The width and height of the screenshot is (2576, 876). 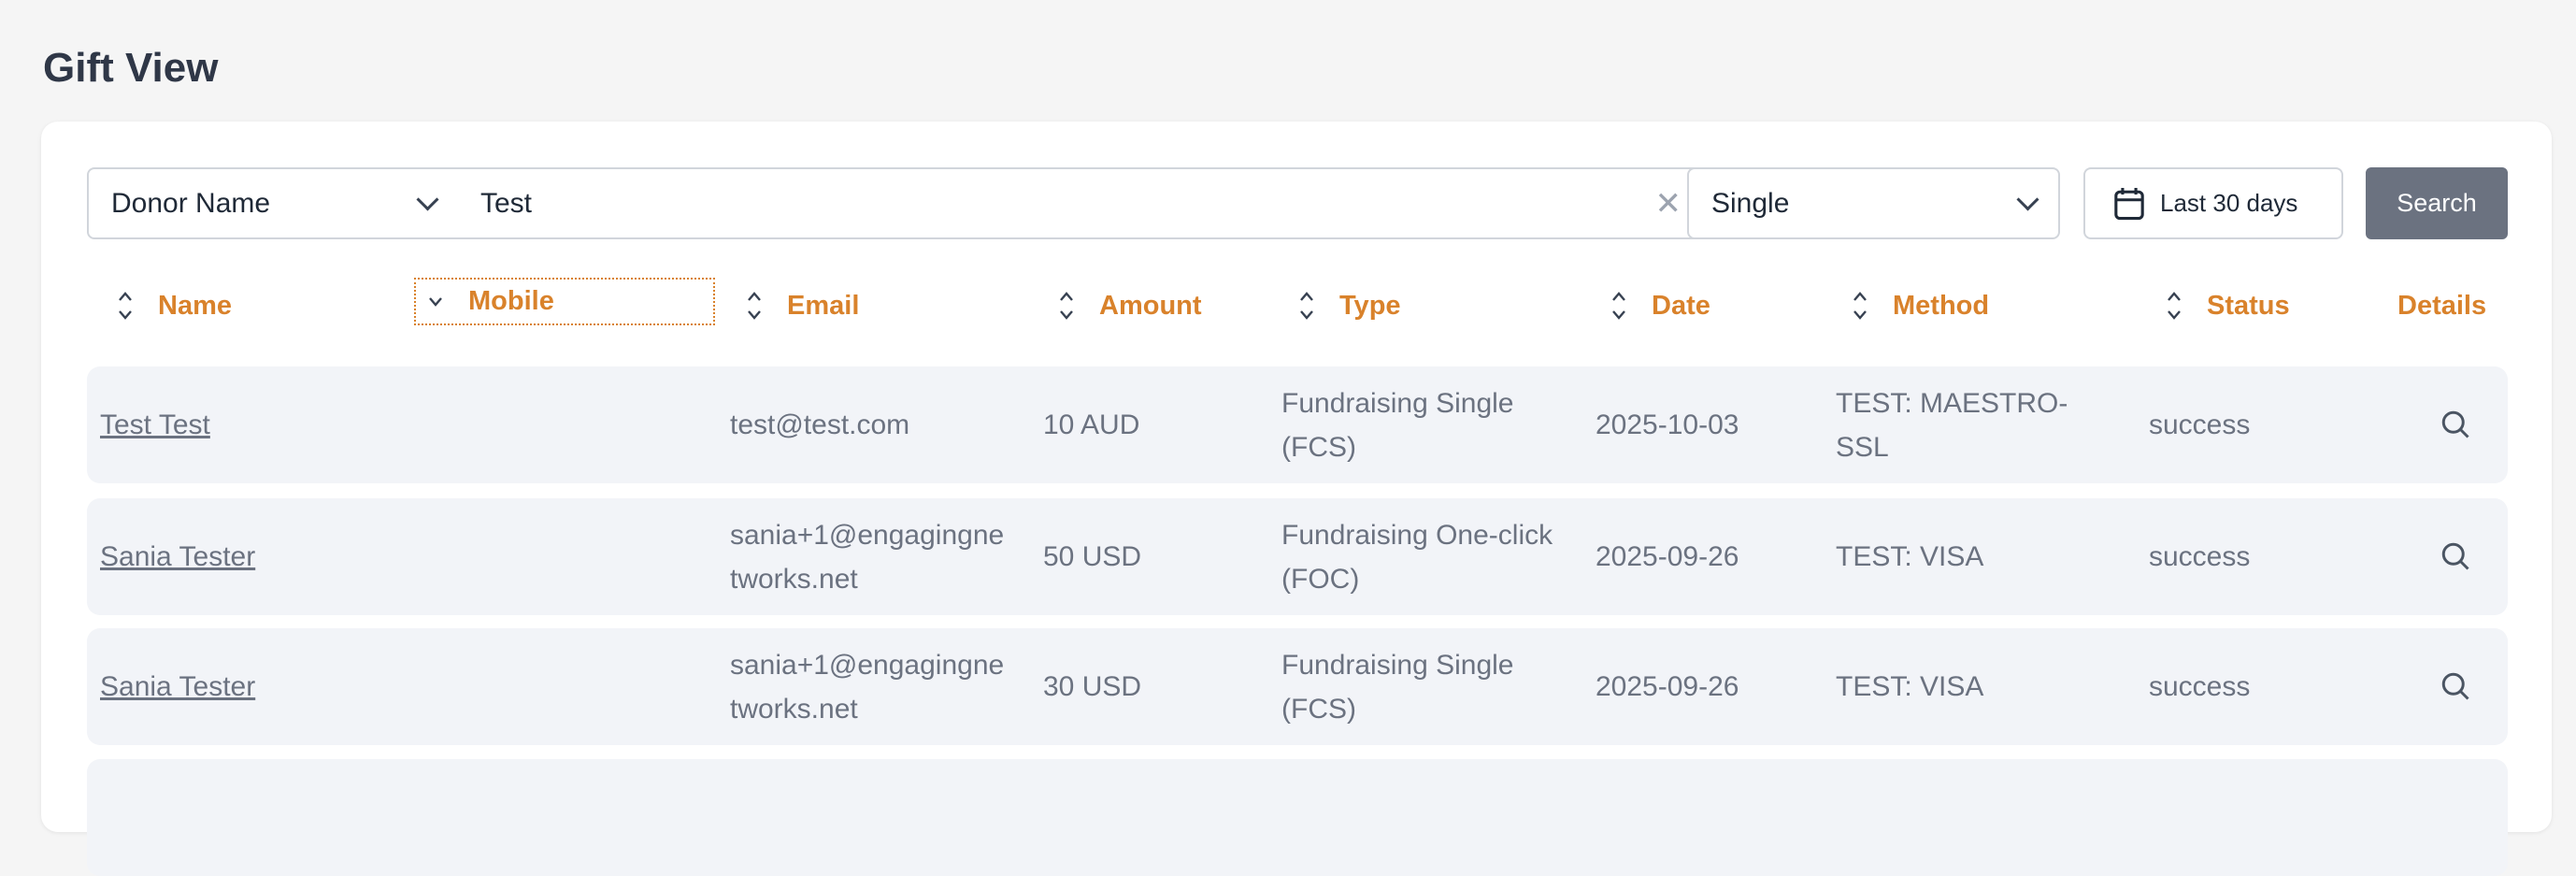 I want to click on cell-text: test@test.com, so click(x=820, y=425).